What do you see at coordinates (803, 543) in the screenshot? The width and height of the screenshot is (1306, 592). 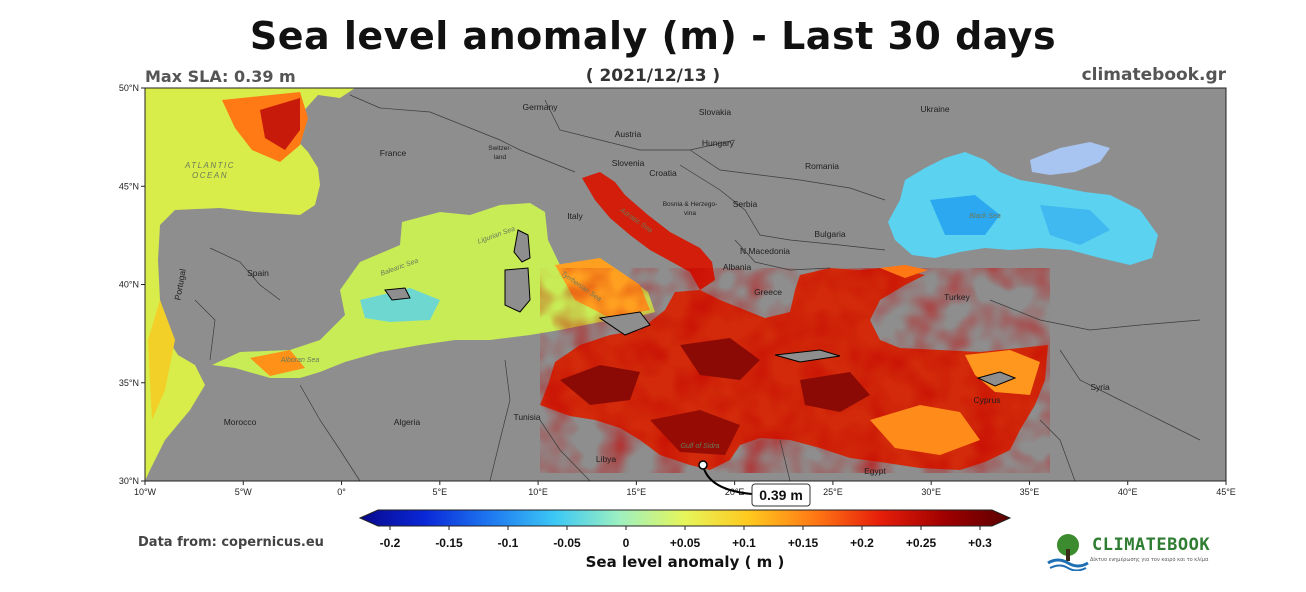 I see `colorbar-tick-label: +0.15` at bounding box center [803, 543].